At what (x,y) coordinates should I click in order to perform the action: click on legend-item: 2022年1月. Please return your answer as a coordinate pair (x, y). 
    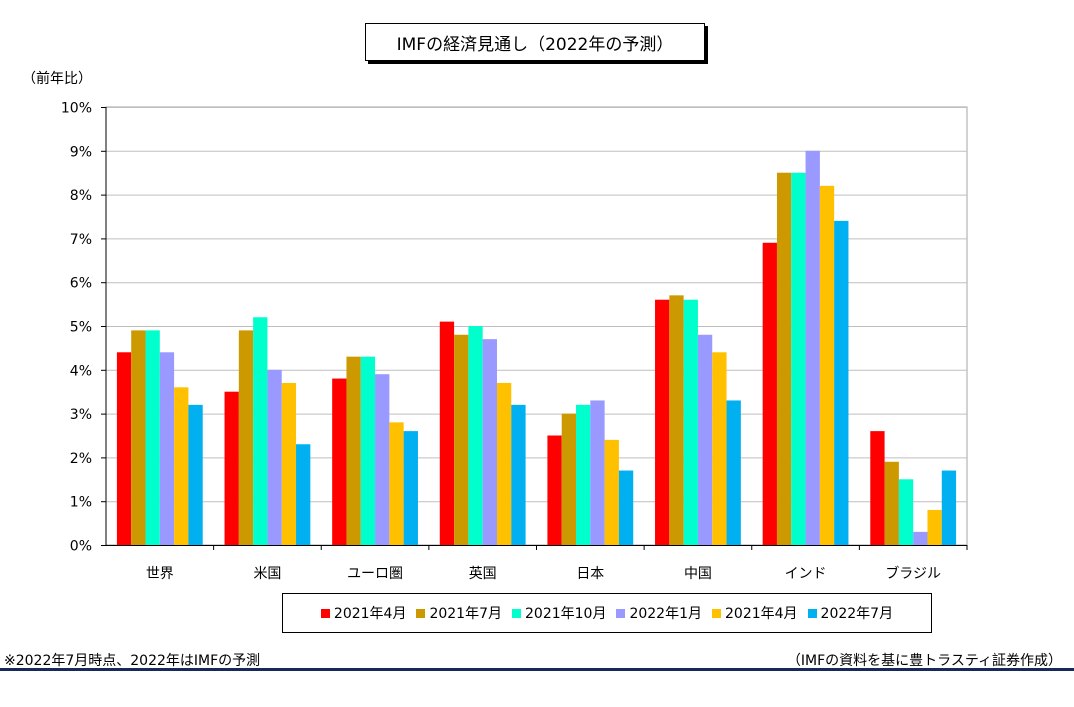
    Looking at the image, I should click on (659, 613).